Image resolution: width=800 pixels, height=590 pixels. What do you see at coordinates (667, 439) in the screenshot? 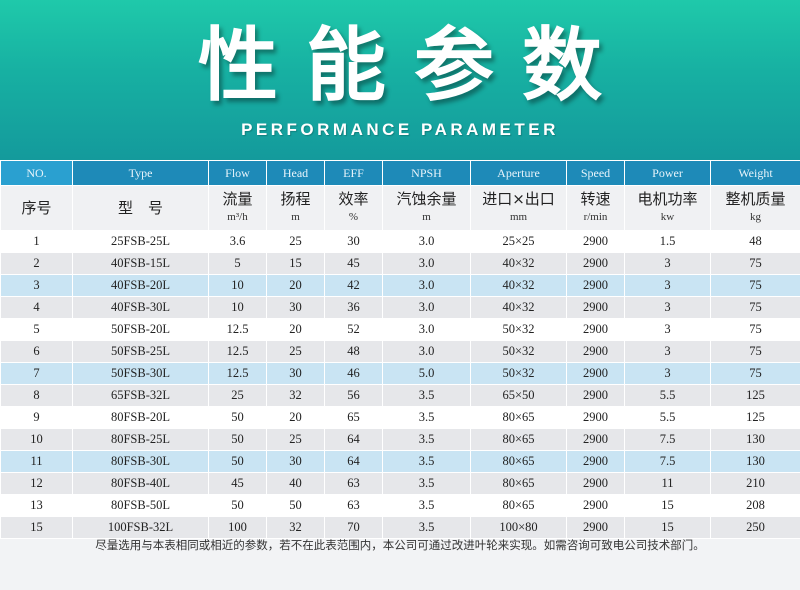
I see `cell-power: 7.5` at bounding box center [667, 439].